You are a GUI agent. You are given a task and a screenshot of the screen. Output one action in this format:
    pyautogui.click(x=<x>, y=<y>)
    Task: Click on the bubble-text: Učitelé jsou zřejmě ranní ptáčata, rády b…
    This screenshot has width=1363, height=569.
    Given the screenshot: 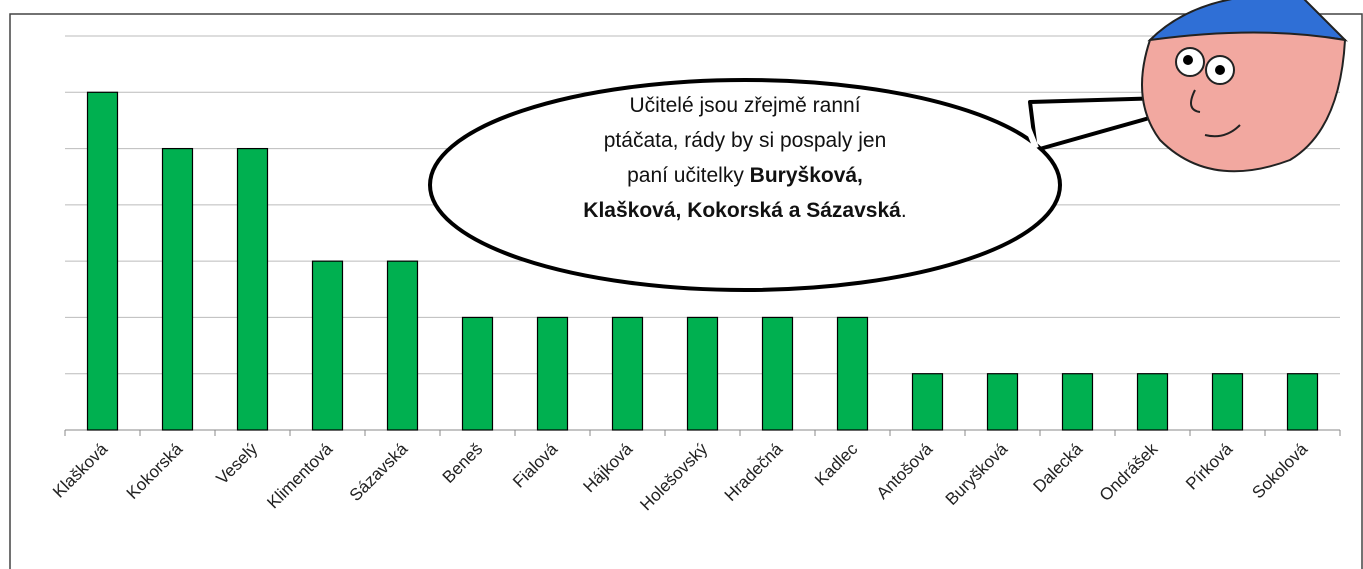 What is the action you would take?
    pyautogui.click(x=744, y=158)
    